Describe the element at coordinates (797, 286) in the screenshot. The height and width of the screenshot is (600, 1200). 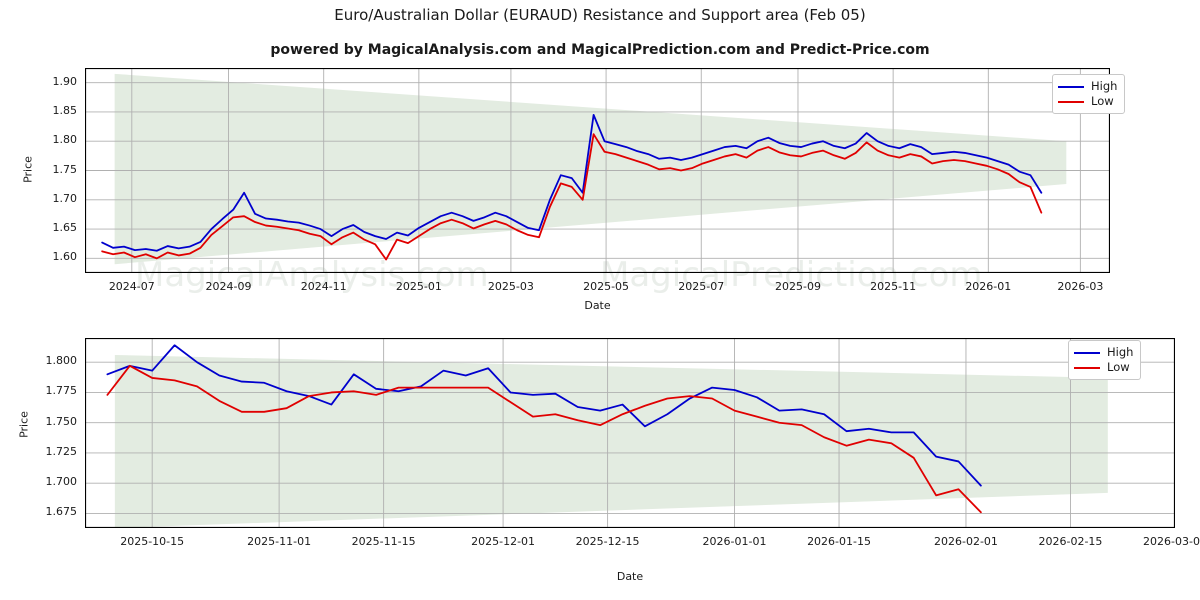
I see `x-tick-label: 2025-09` at that location.